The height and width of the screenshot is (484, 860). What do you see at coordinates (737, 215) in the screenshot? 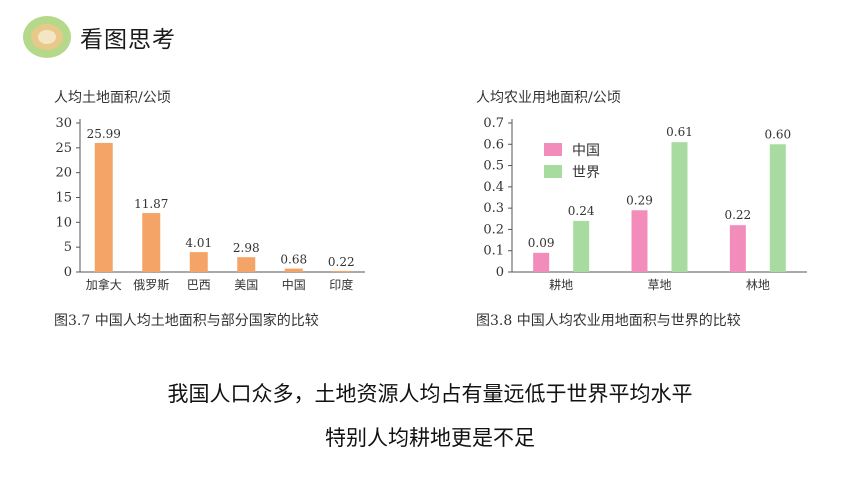
I see `chart2-data-label: 0.22` at bounding box center [737, 215].